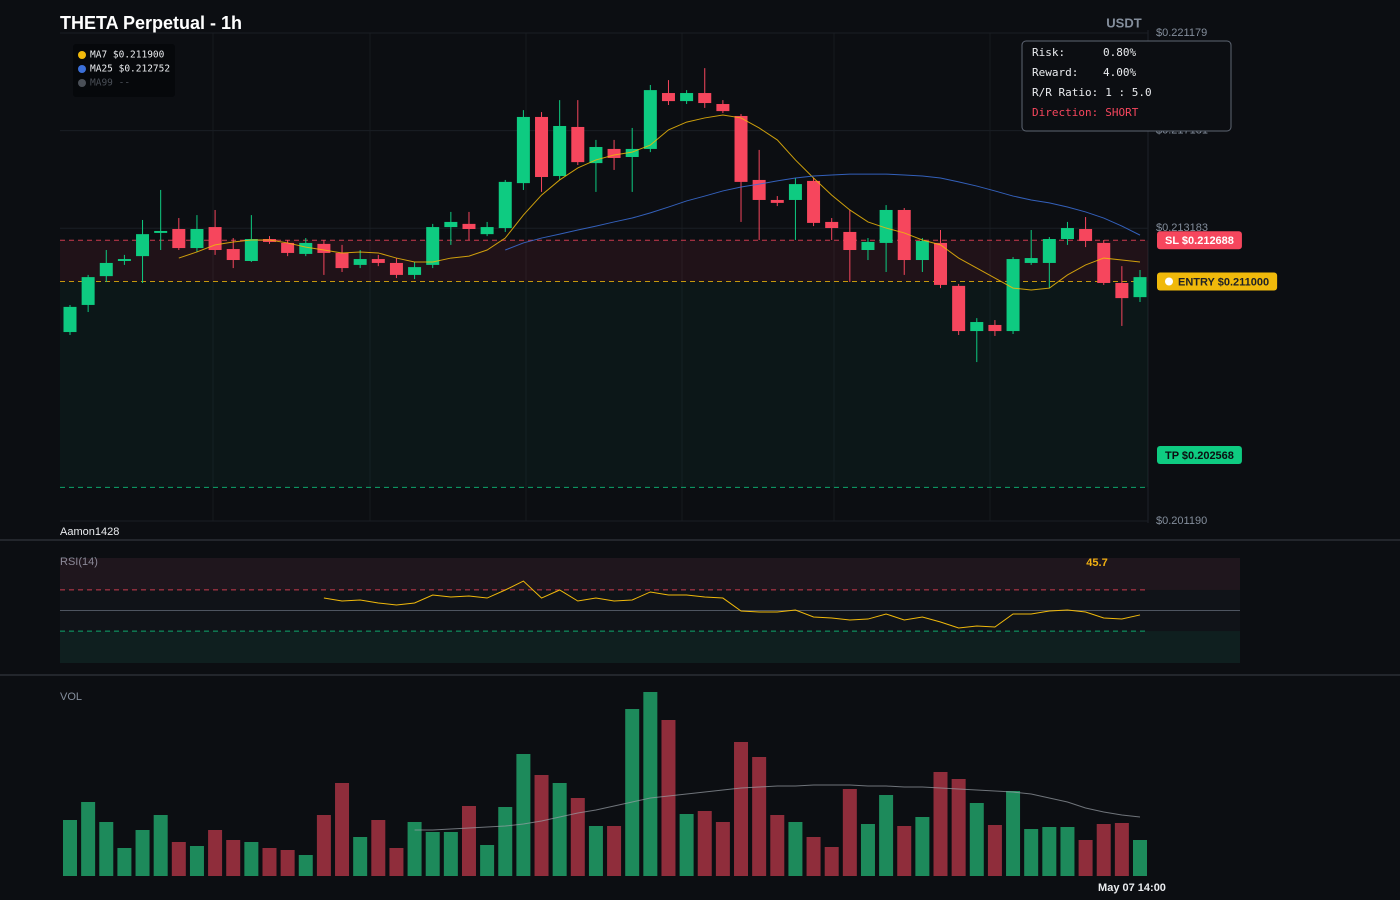 The image size is (1400, 900). What do you see at coordinates (151, 23) in the screenshot?
I see `chart-title: THETA Perpetual - 1h` at bounding box center [151, 23].